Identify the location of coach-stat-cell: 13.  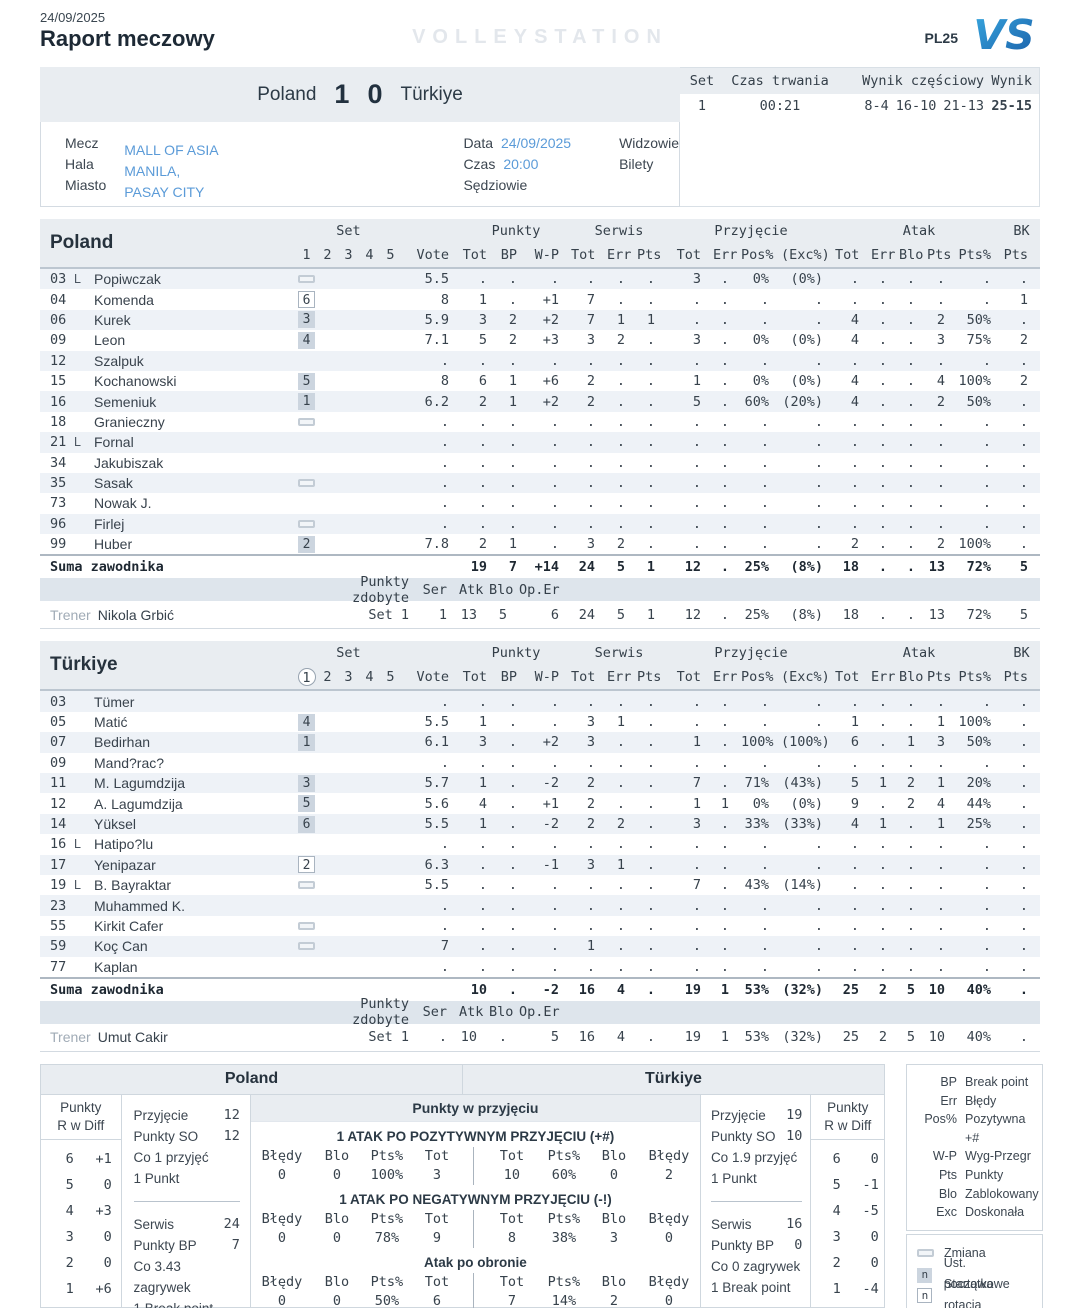
(936, 614).